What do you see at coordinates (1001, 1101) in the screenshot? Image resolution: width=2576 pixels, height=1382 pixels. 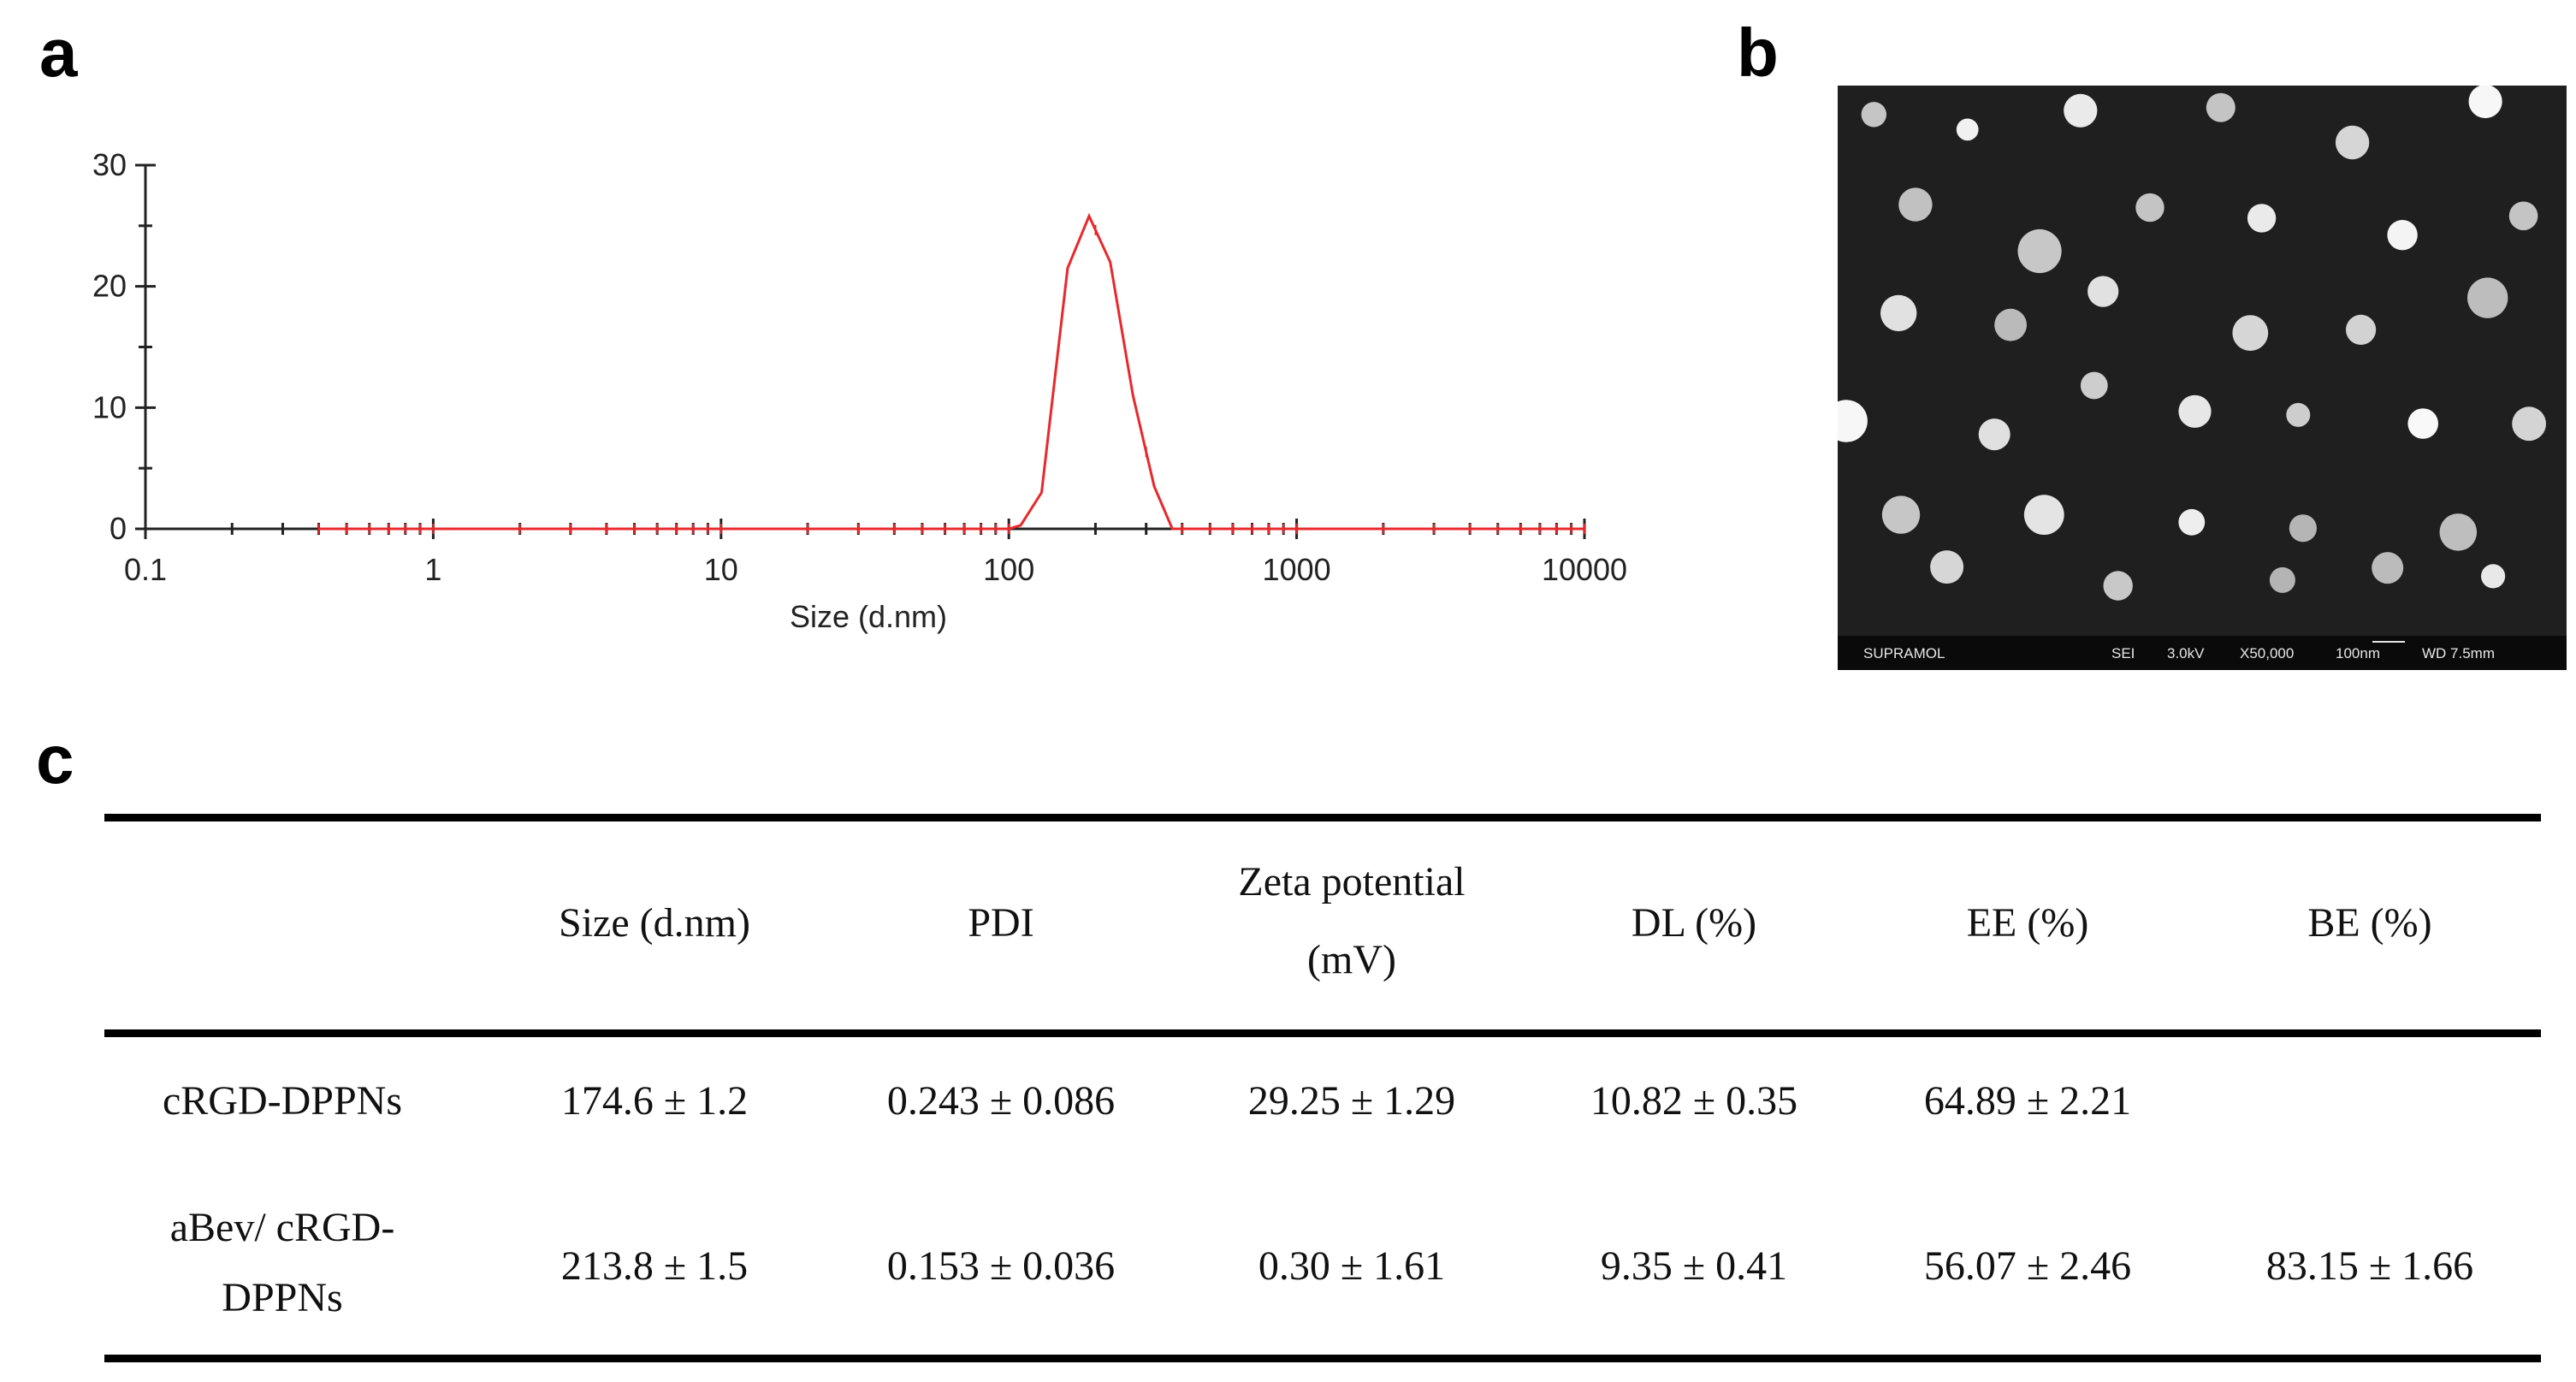 I see `row1-pdi: 0.243 ± 0.086` at bounding box center [1001, 1101].